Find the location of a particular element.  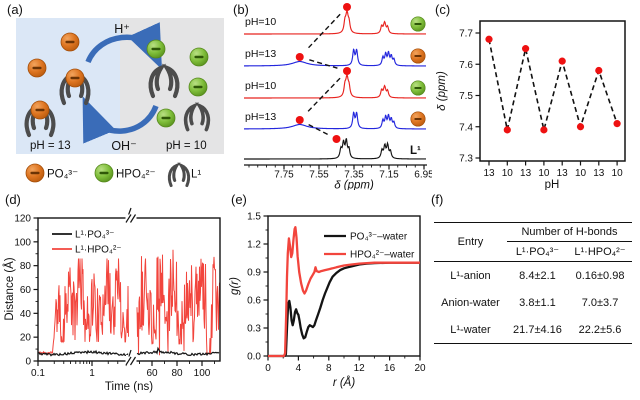

table-header-hpo4: L¹·HPO₄²⁻ is located at coordinates (600, 251).